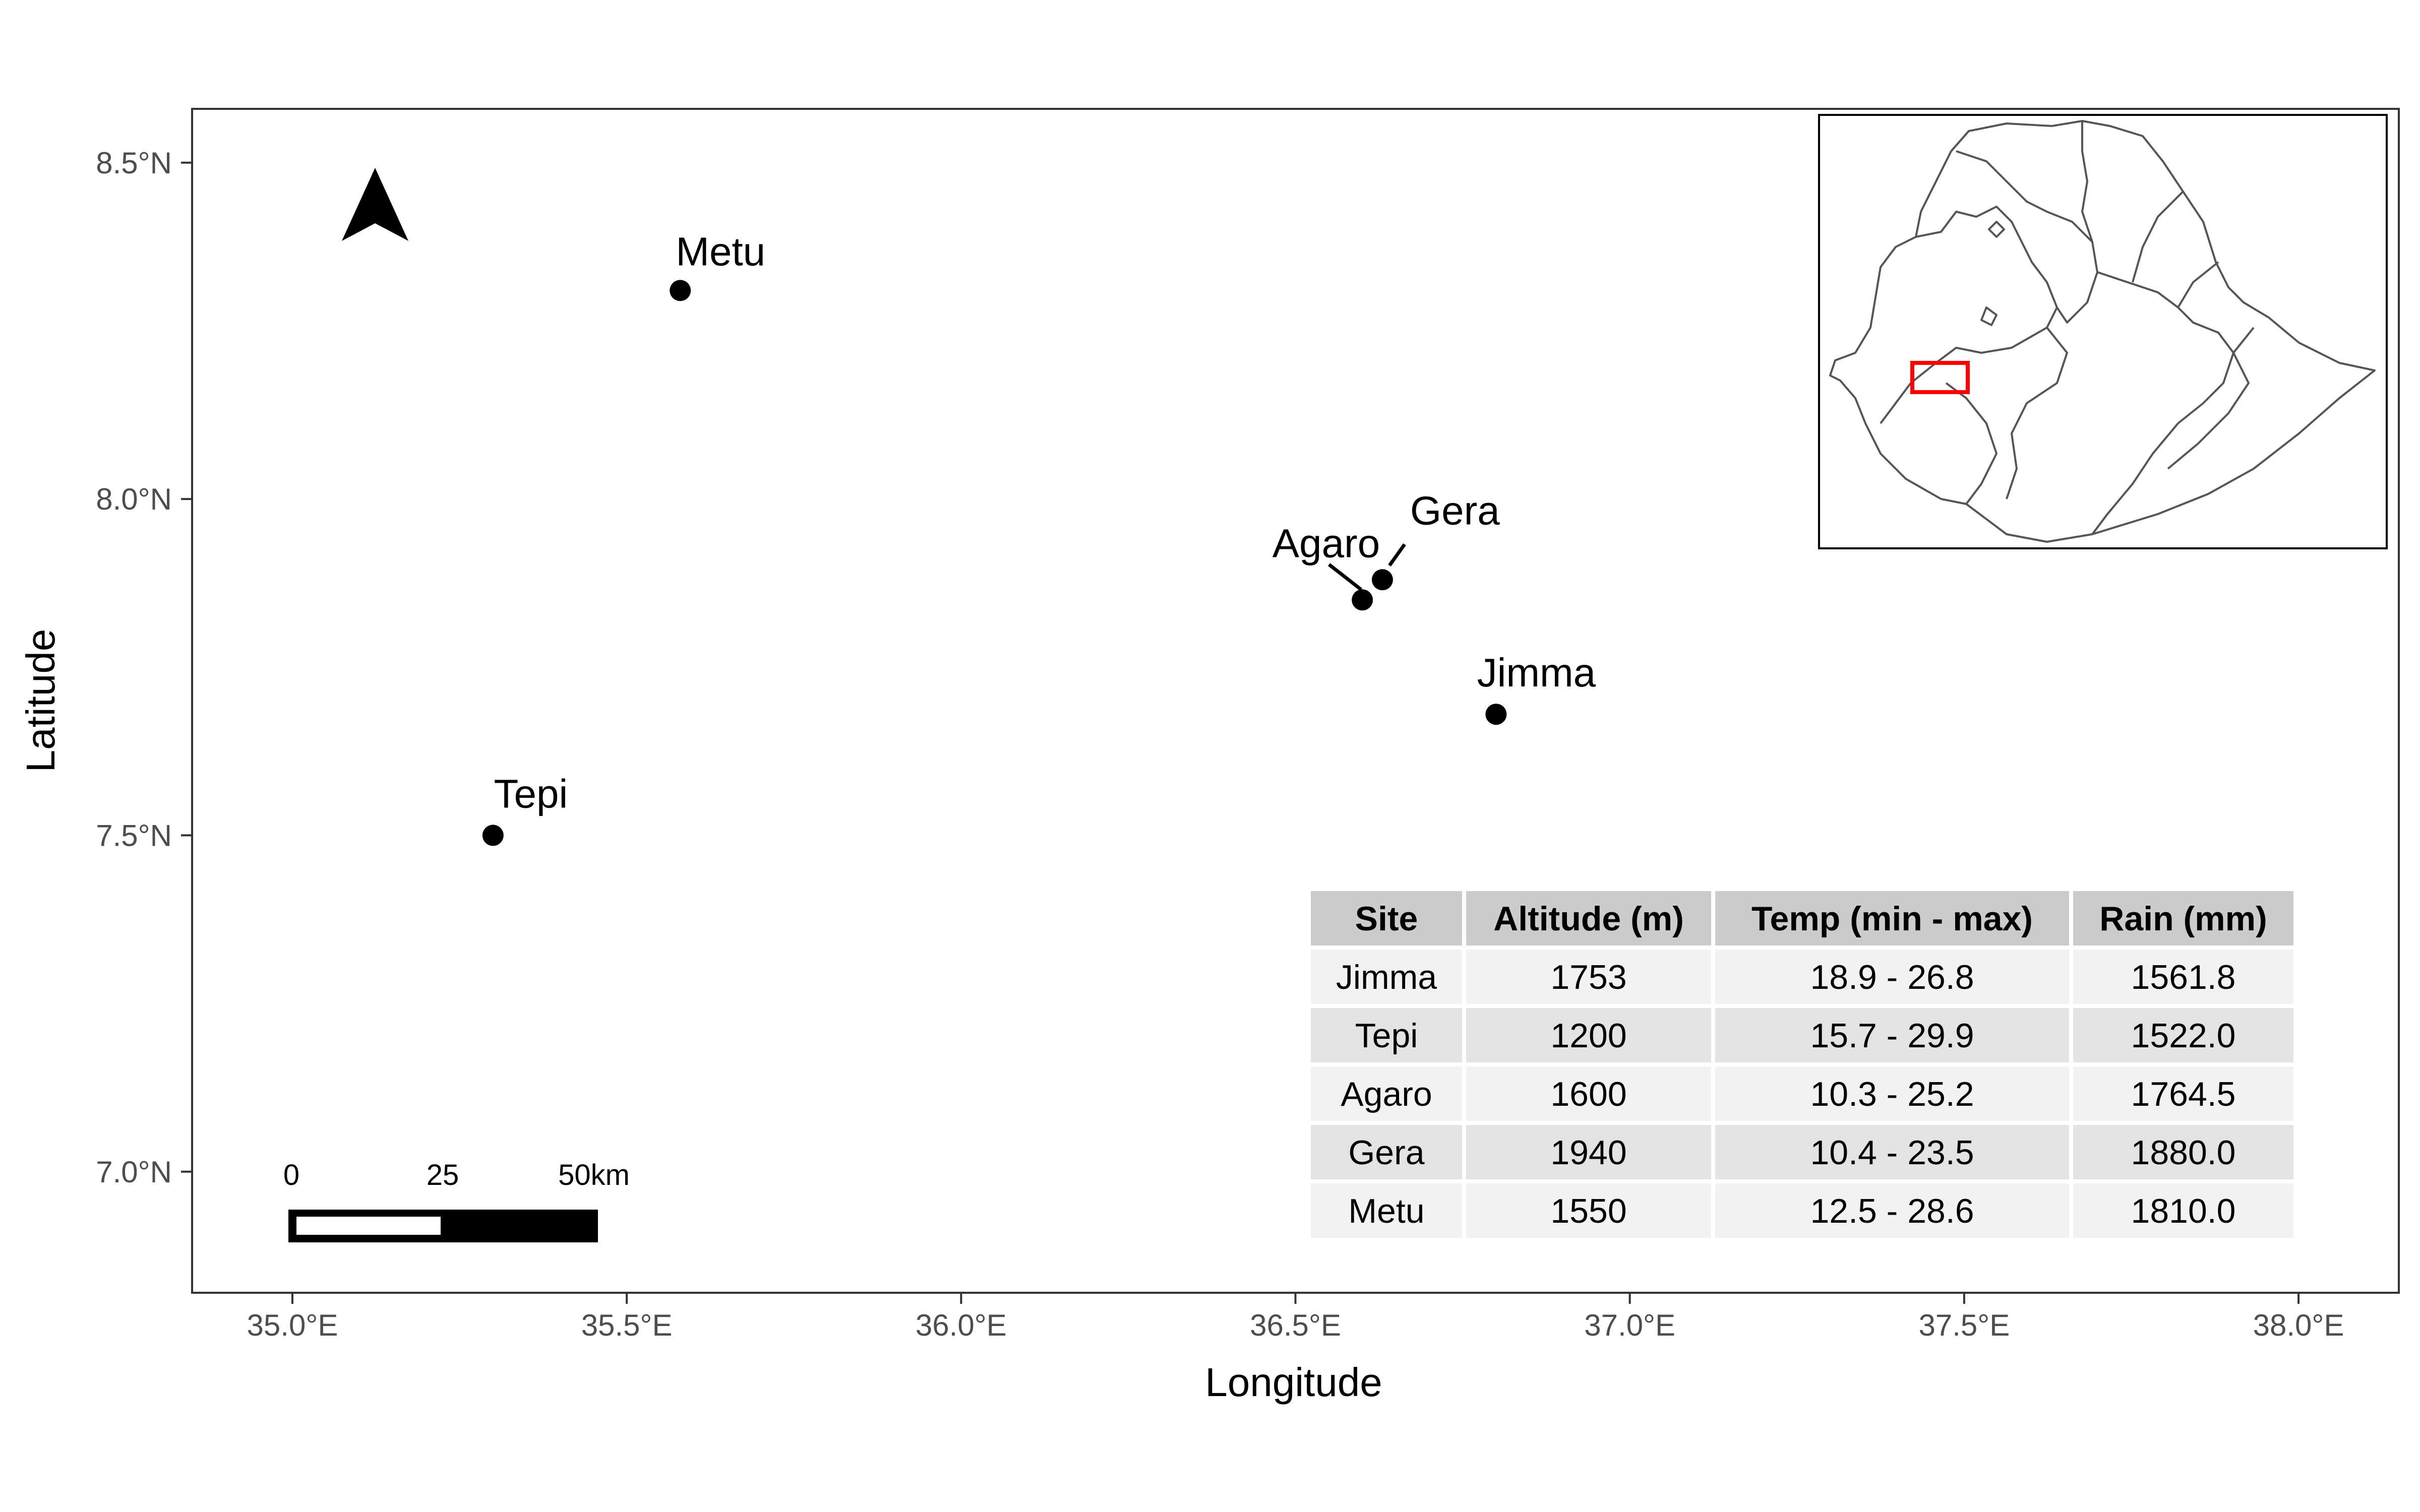  I want to click on x-tick-label: 37.5°E, so click(1964, 1325).